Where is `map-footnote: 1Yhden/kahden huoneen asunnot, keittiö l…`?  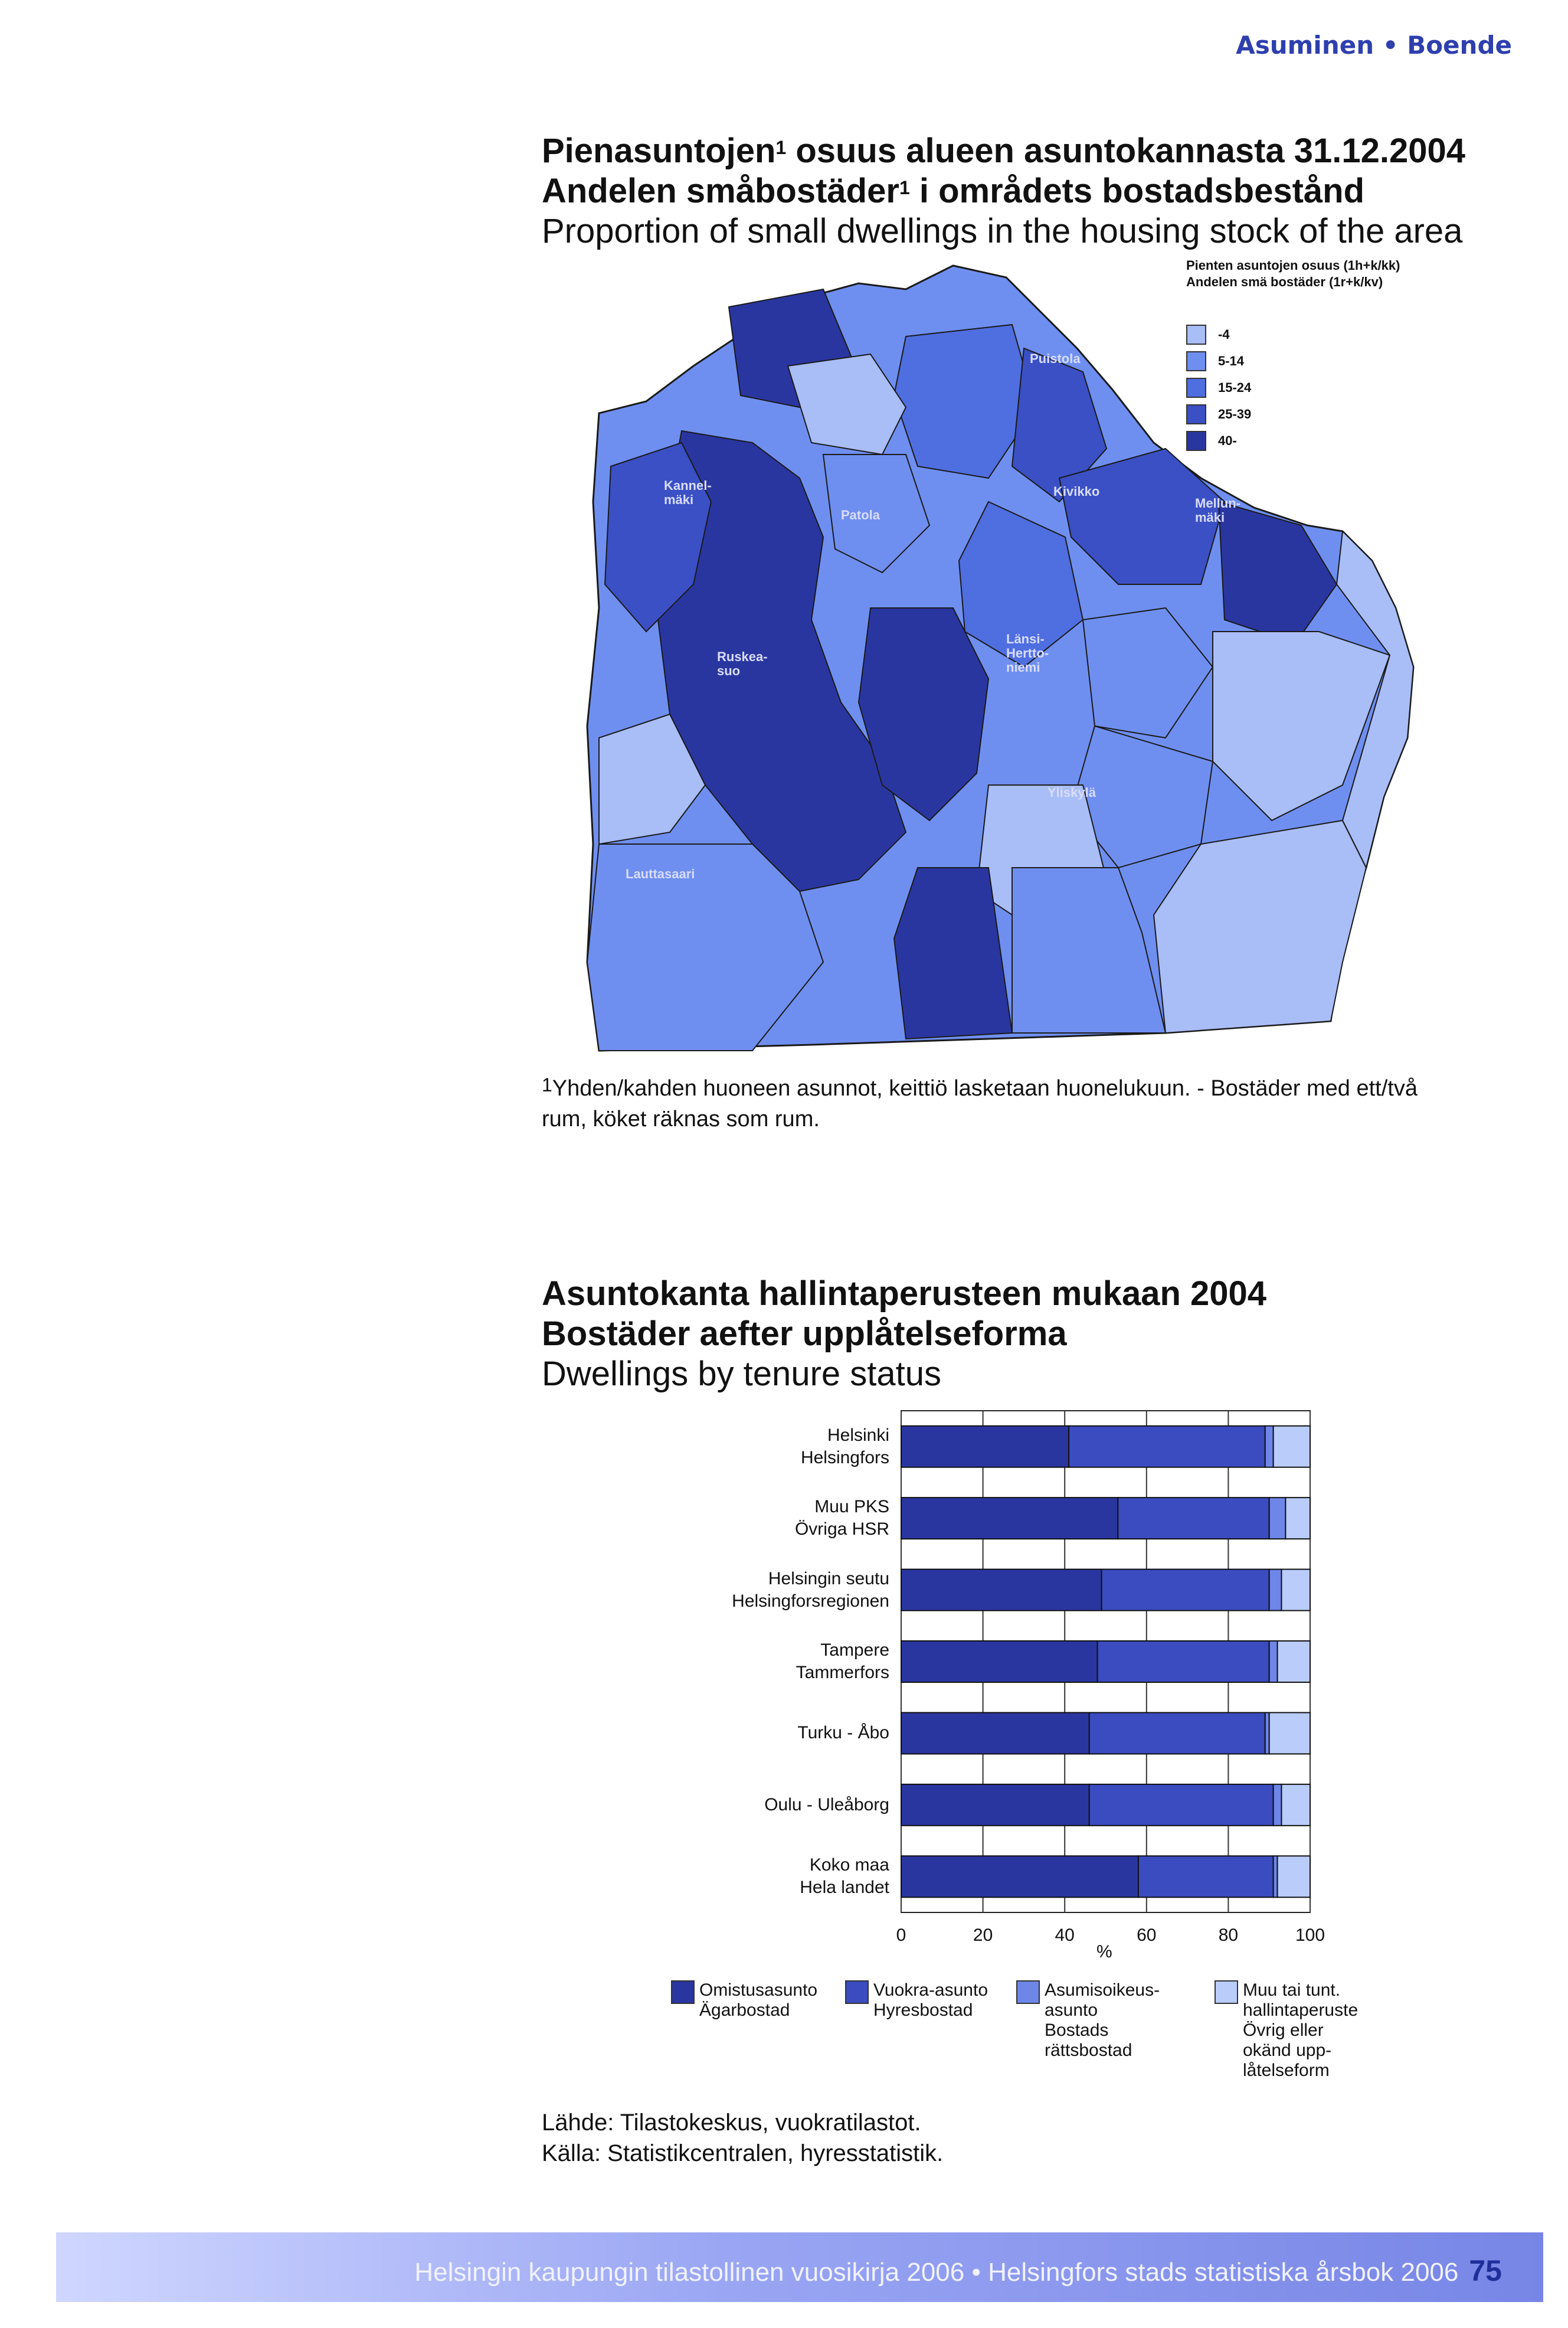
map-footnote: 1Yhden/kahden huoneen asunnot, keittiö l… is located at coordinates (1002, 1103).